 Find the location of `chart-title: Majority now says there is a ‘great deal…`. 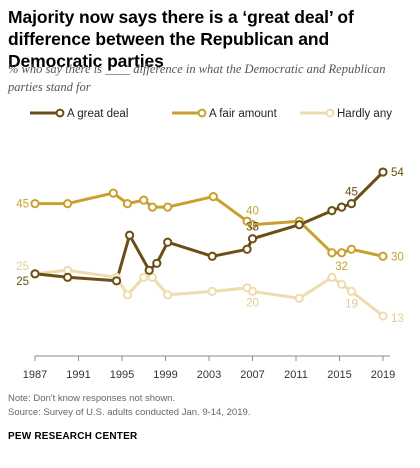

chart-title: Majority now says there is a ‘great deal… is located at coordinates (181, 39).